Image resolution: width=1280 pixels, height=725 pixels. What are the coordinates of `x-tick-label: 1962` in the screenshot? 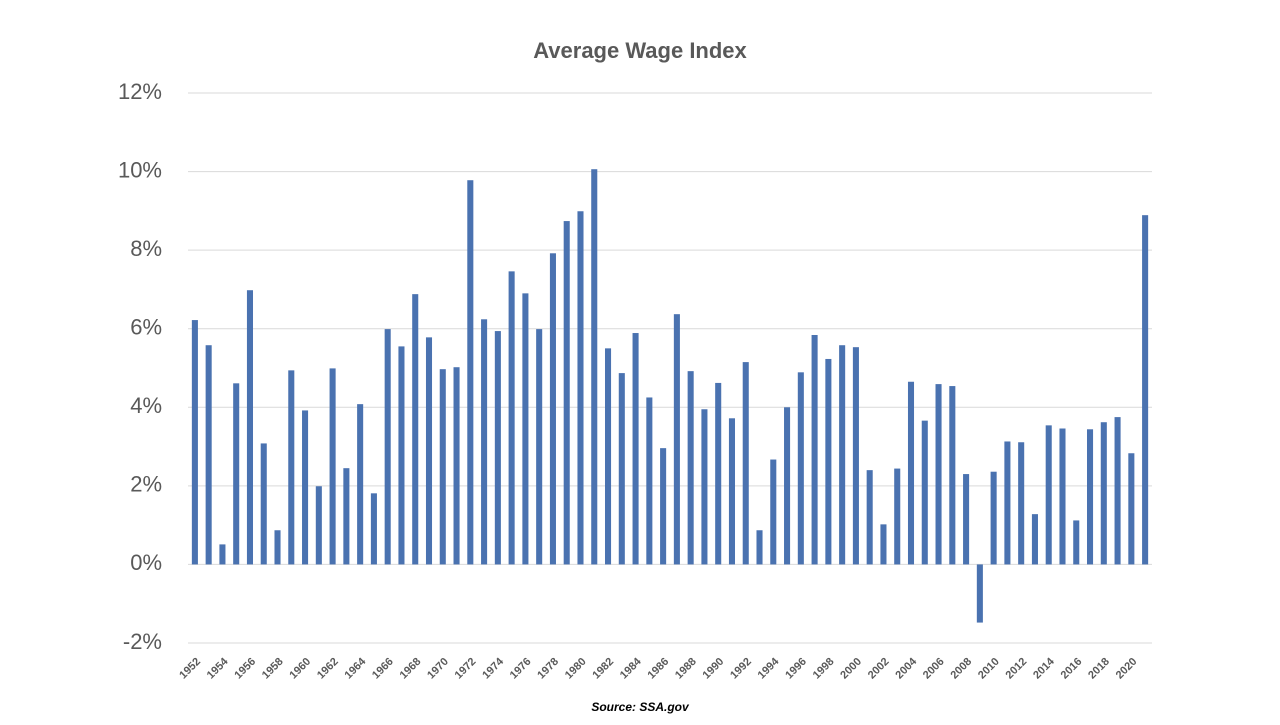 It's located at (328, 669).